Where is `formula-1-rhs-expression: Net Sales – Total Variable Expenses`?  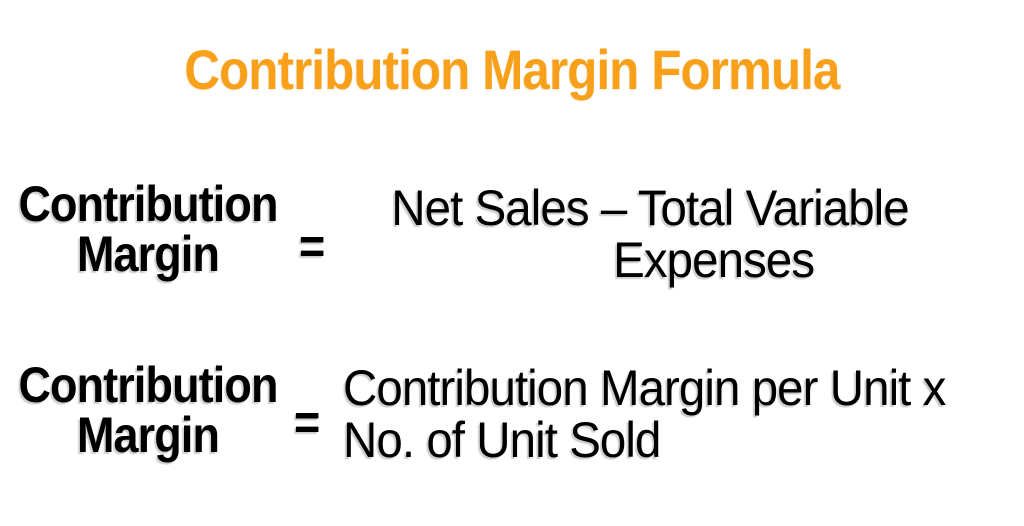 formula-1-rhs-expression: Net Sales – Total Variable Expenses is located at coordinates (650, 234).